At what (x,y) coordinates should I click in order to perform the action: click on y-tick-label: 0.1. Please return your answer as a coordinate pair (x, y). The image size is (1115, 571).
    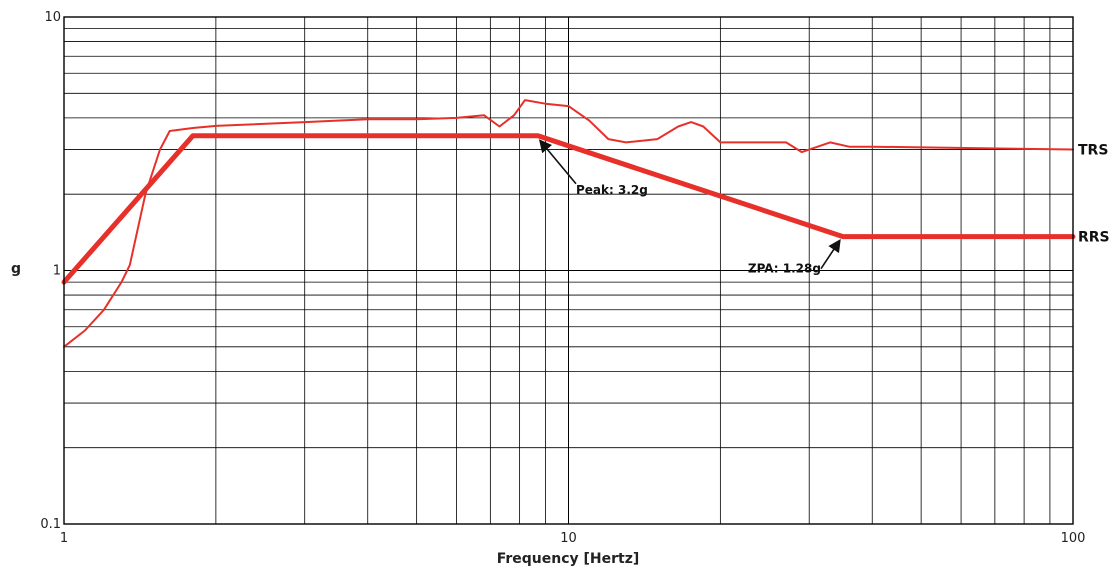
    Looking at the image, I should click on (50, 524).